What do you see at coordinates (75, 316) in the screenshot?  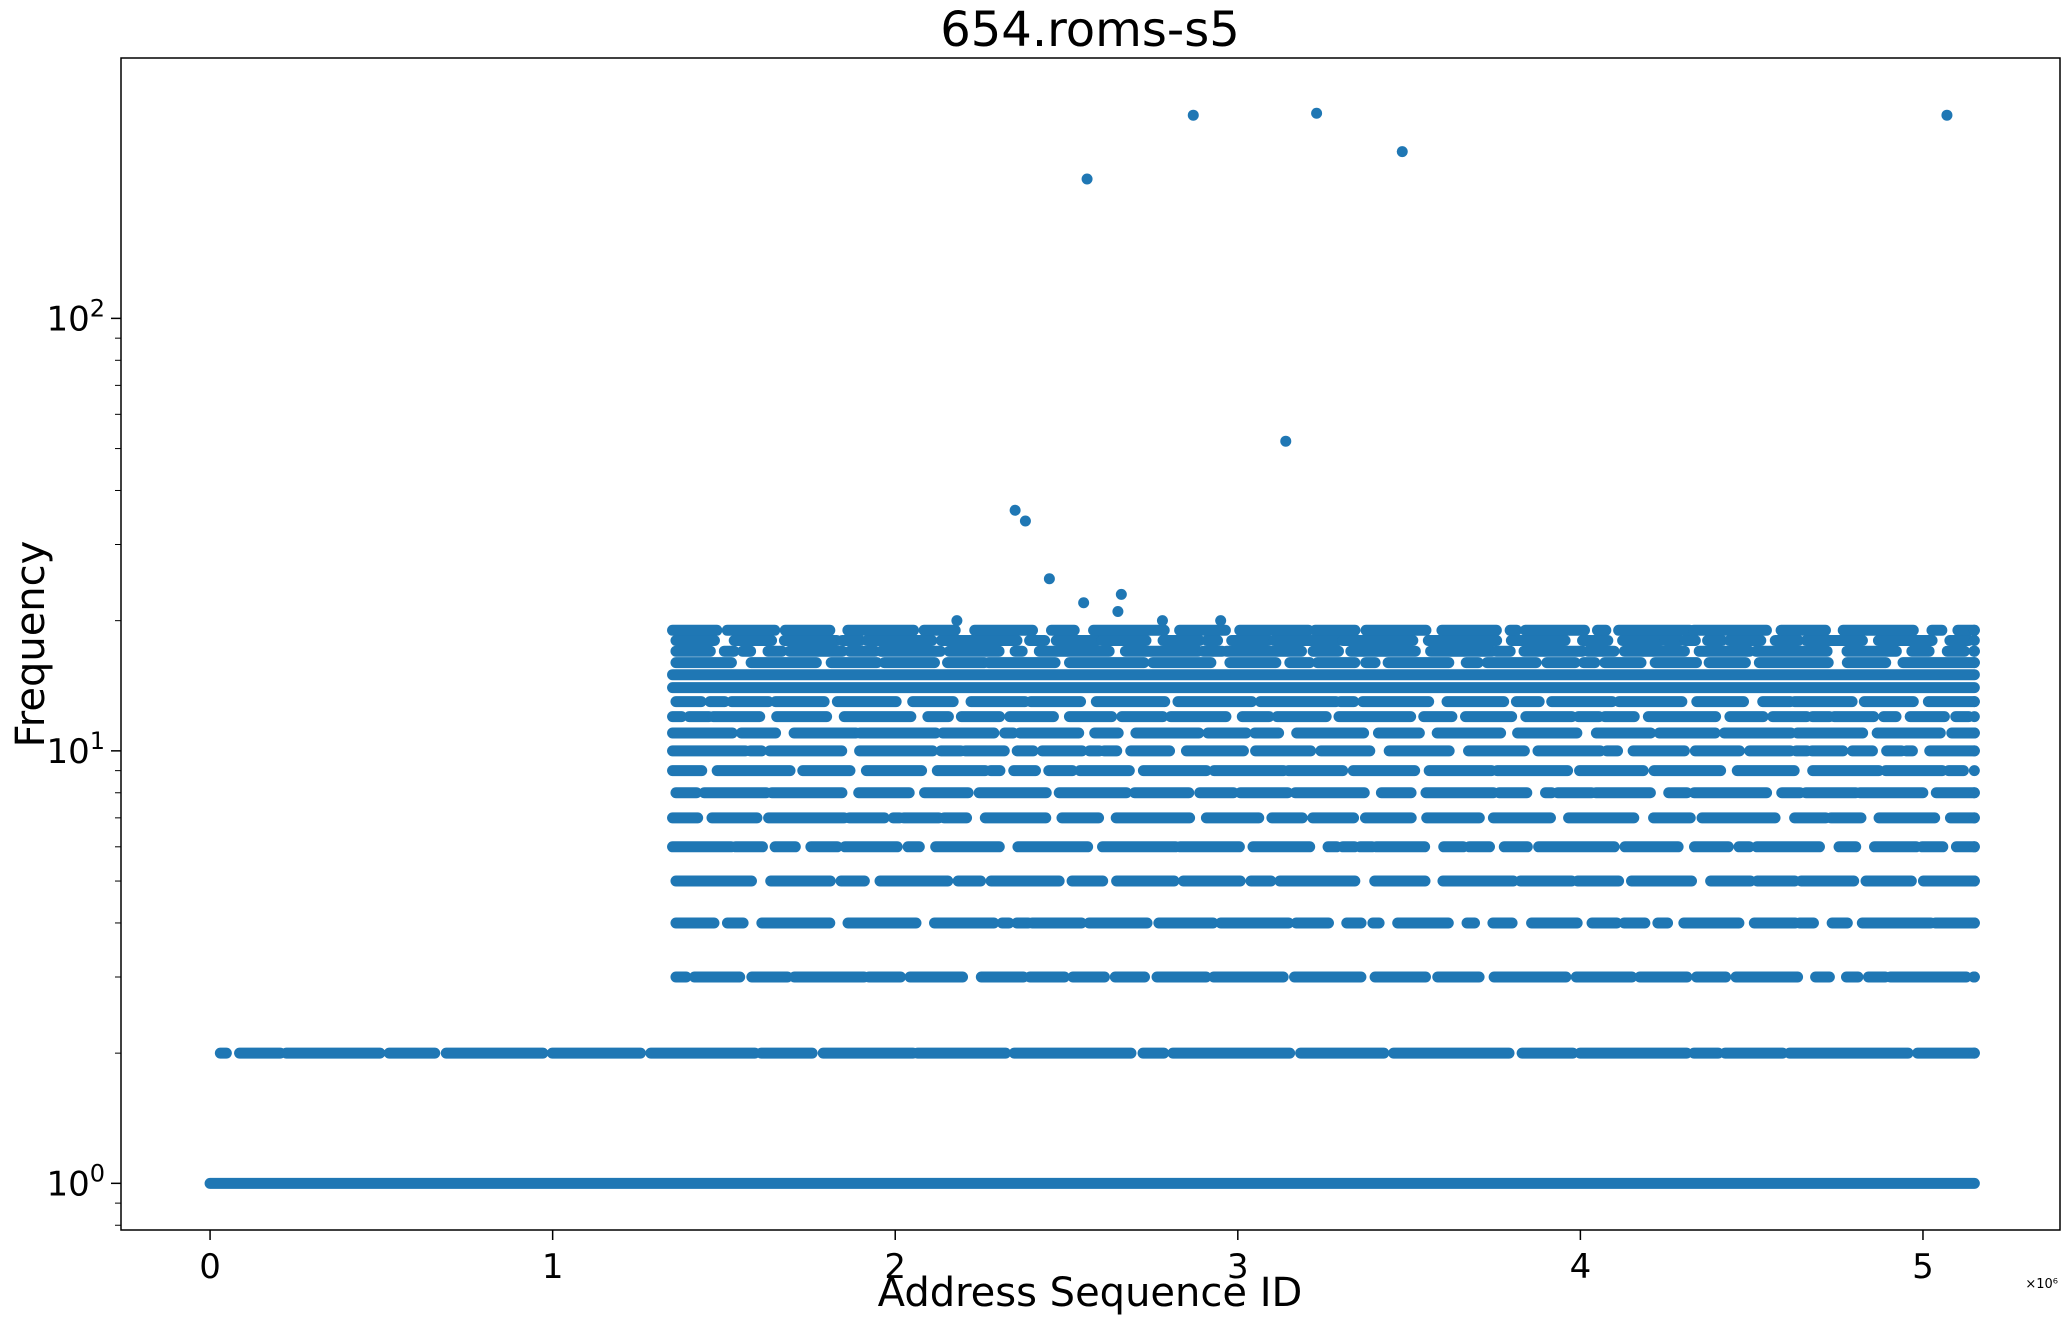 I see `y-tick-label: 10²` at bounding box center [75, 316].